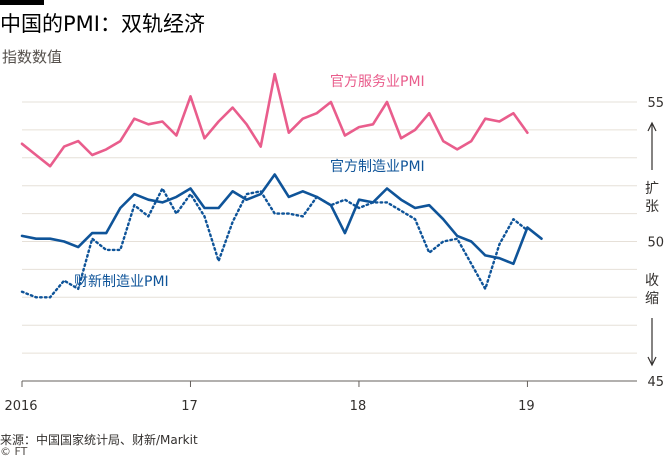 This screenshot has width=670, height=459. Describe the element at coordinates (652, 361) in the screenshot. I see `contract-arrow-head` at that location.